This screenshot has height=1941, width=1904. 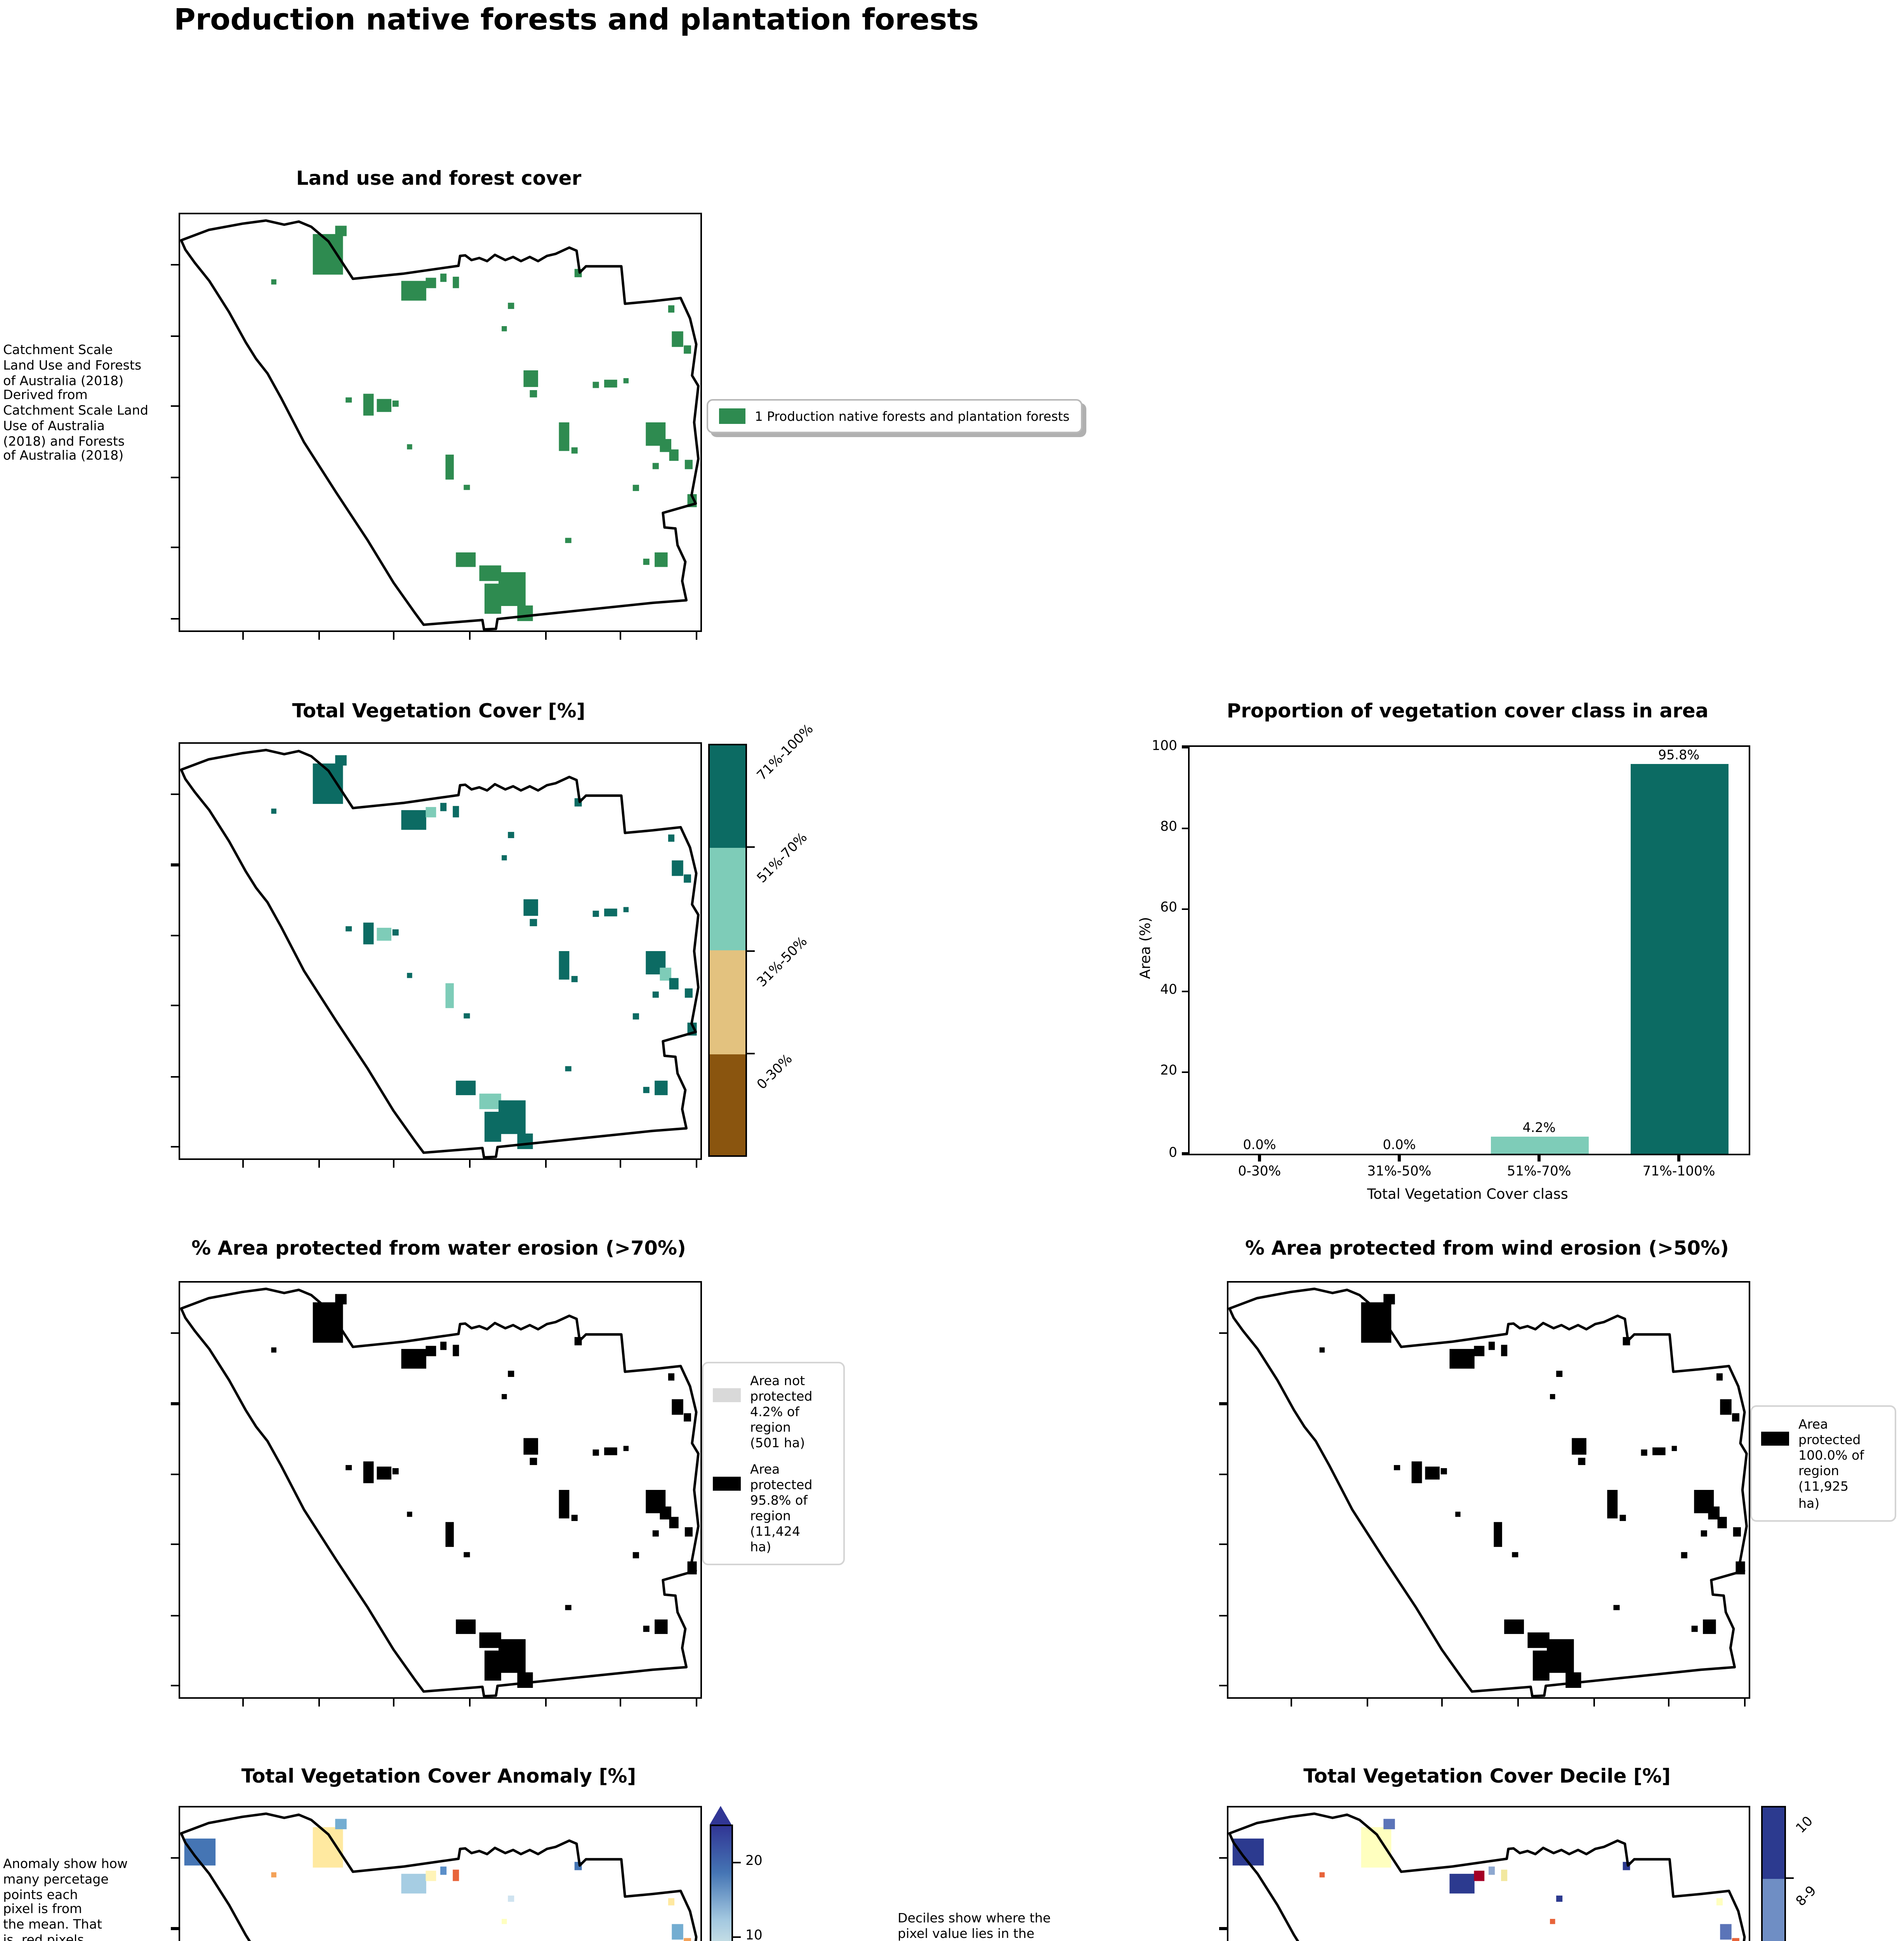 I want to click on x-axis-tick-label: 0-30%, so click(x=1260, y=1172).